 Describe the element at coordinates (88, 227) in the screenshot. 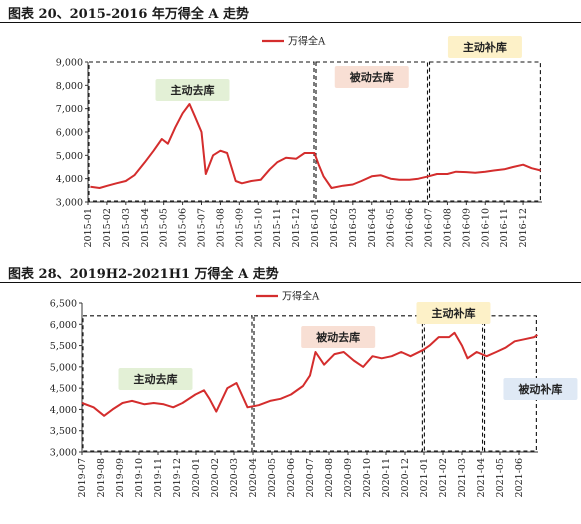

I see `x-tick-label: 2015-01` at that location.